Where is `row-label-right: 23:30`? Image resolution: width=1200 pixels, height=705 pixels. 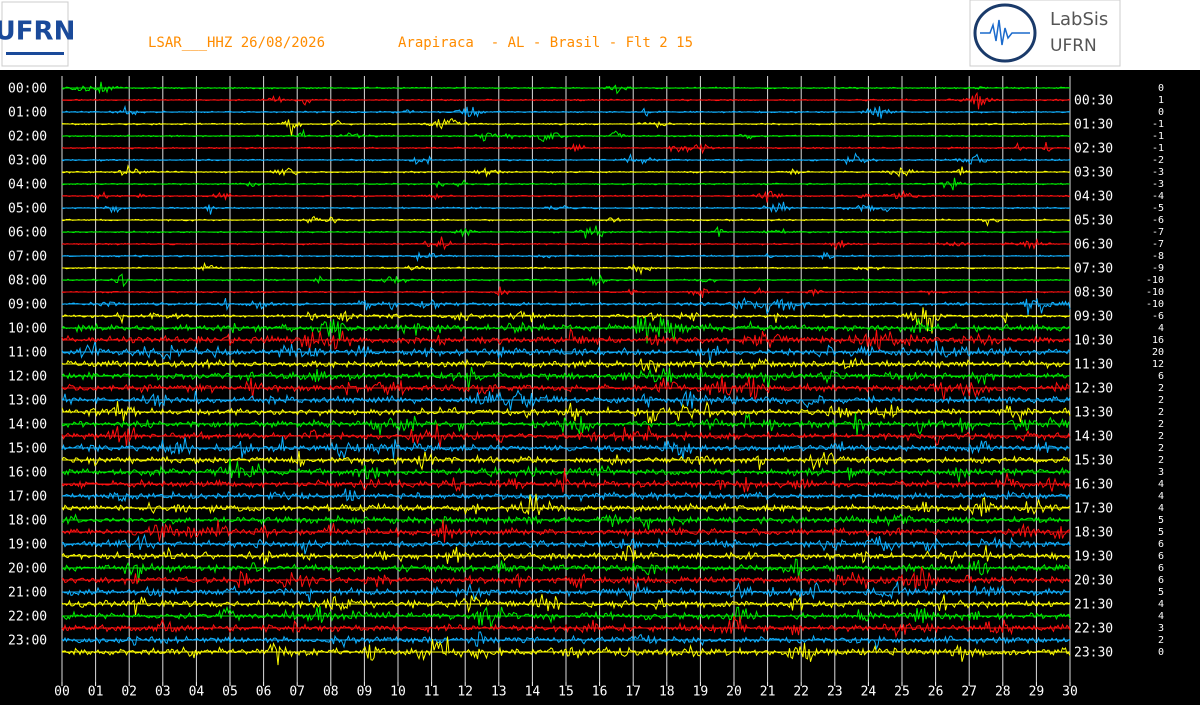
row-label-right: 23:30 is located at coordinates (1093, 653).